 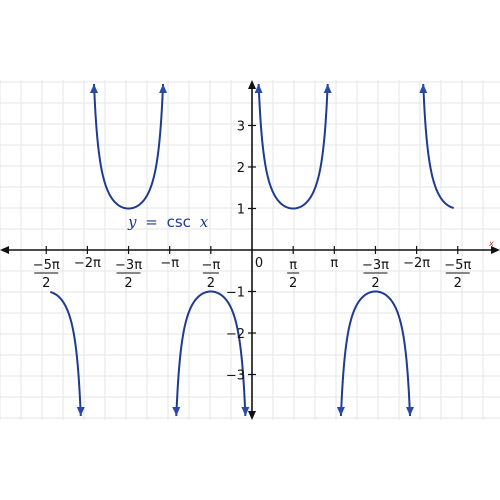 I want to click on equation-label: y = csc x, so click(x=168, y=222).